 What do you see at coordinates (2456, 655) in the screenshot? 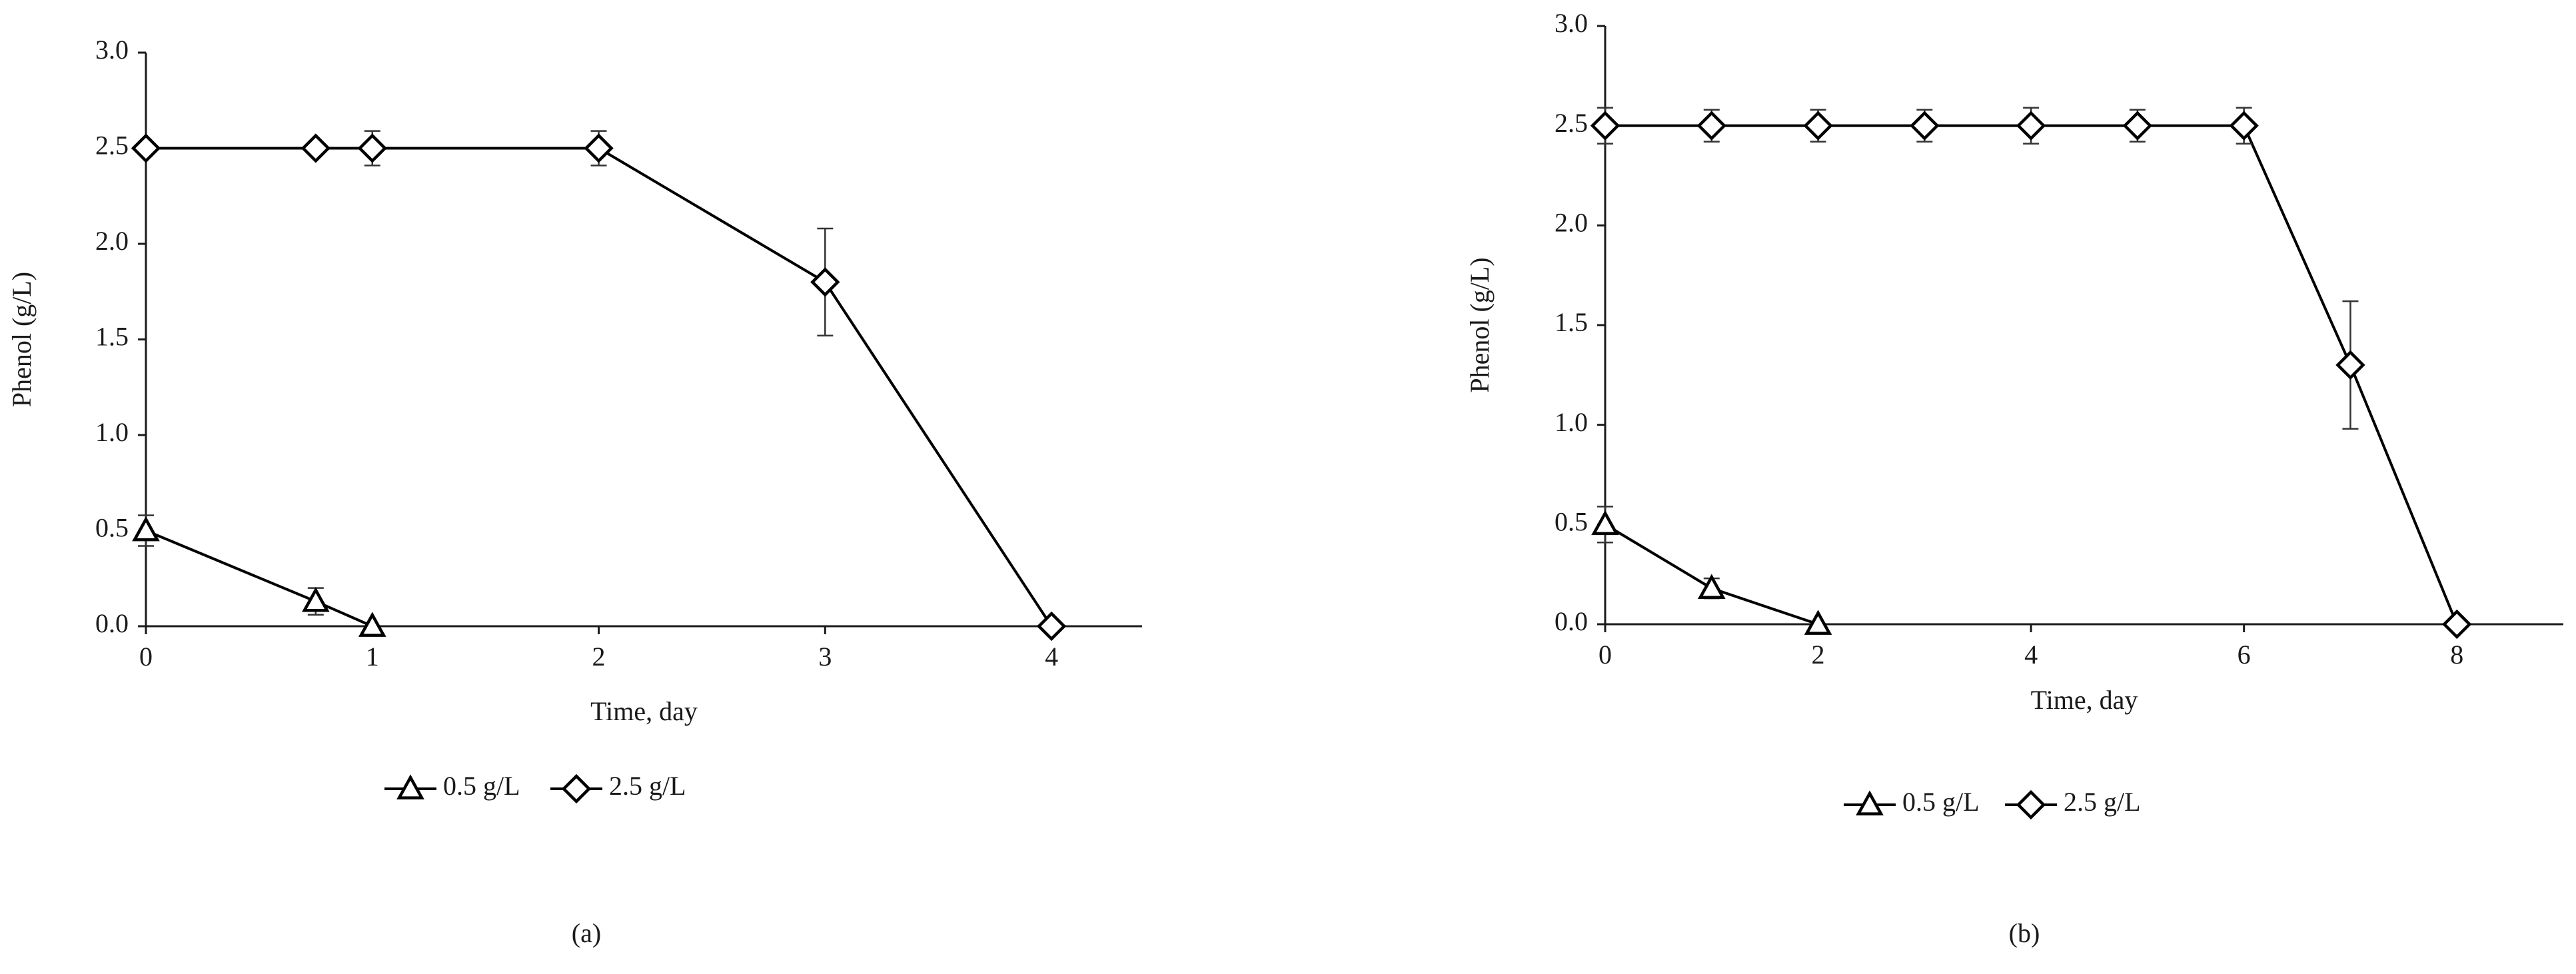
I see `x-tick-label: 8` at bounding box center [2456, 655].